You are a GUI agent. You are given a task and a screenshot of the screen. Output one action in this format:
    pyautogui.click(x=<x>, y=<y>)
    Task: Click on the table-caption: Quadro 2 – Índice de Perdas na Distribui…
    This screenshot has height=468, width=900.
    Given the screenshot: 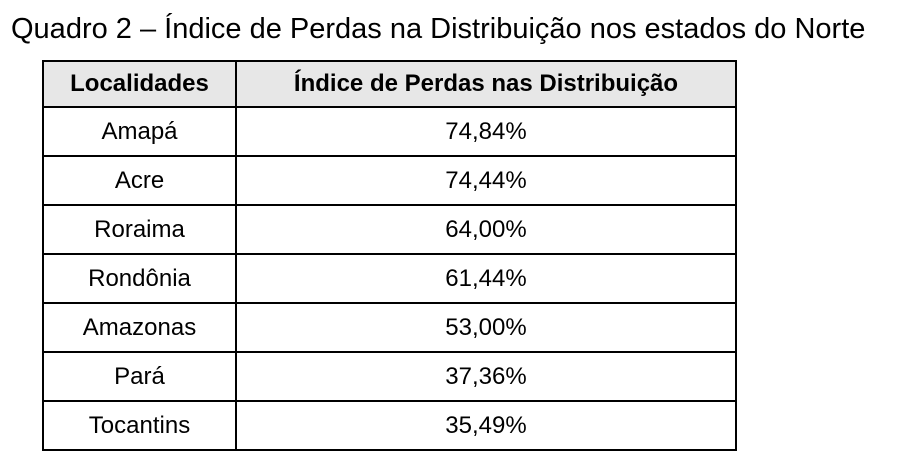 What is the action you would take?
    pyautogui.click(x=438, y=29)
    